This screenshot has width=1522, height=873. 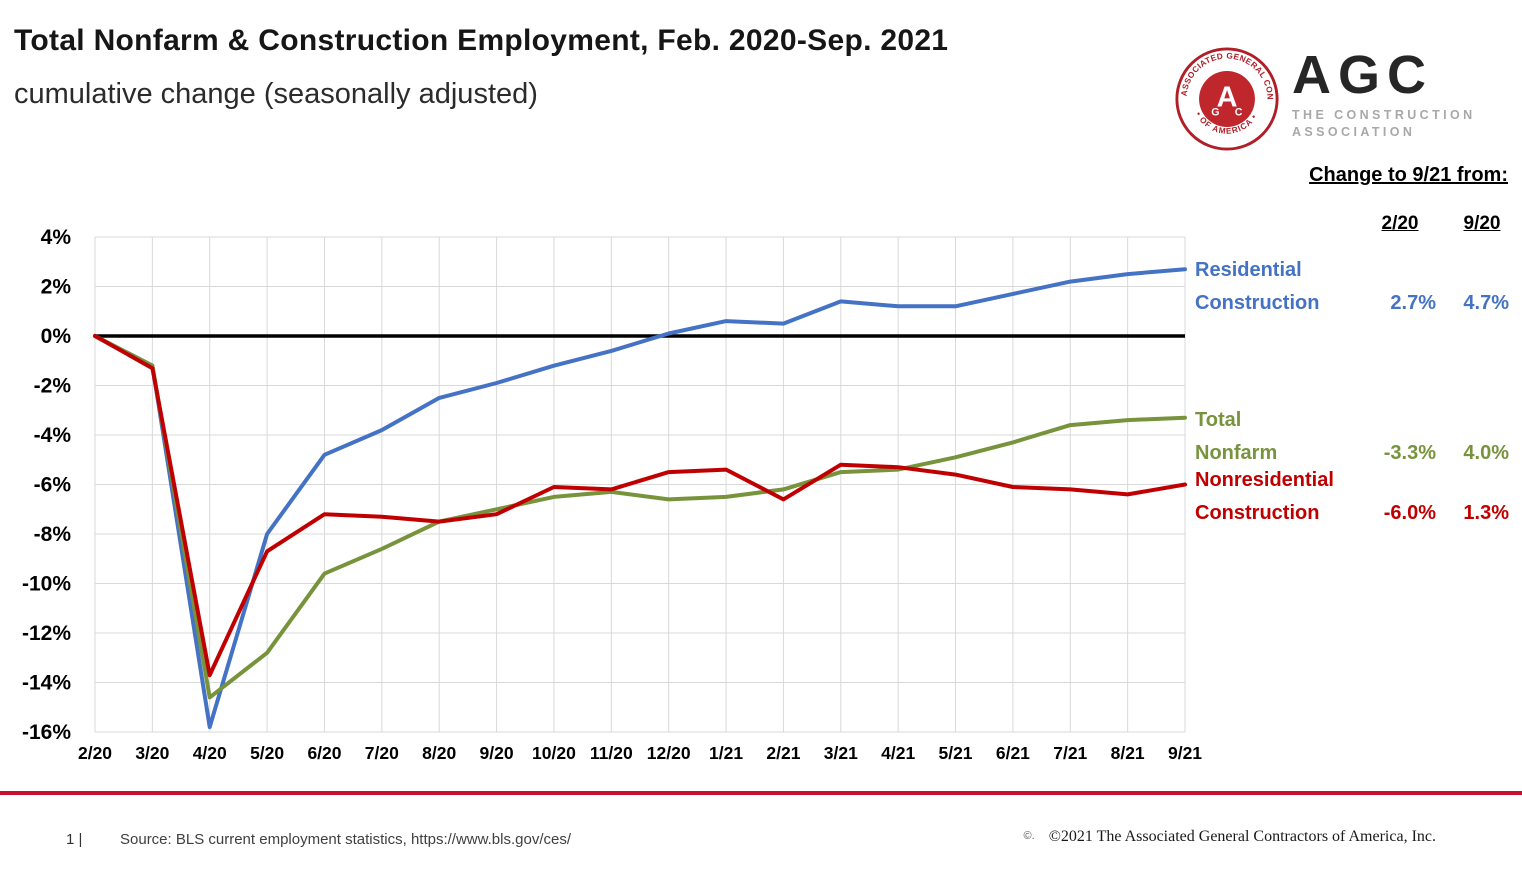 What do you see at coordinates (761, 793) in the screenshot?
I see `footer-divider` at bounding box center [761, 793].